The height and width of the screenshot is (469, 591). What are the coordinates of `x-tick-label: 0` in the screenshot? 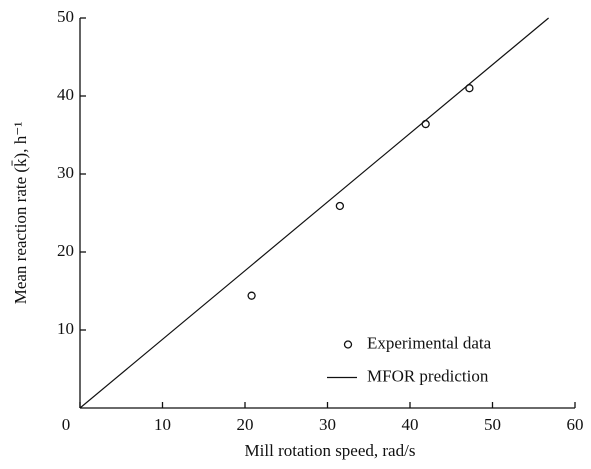 It's located at (66, 424).